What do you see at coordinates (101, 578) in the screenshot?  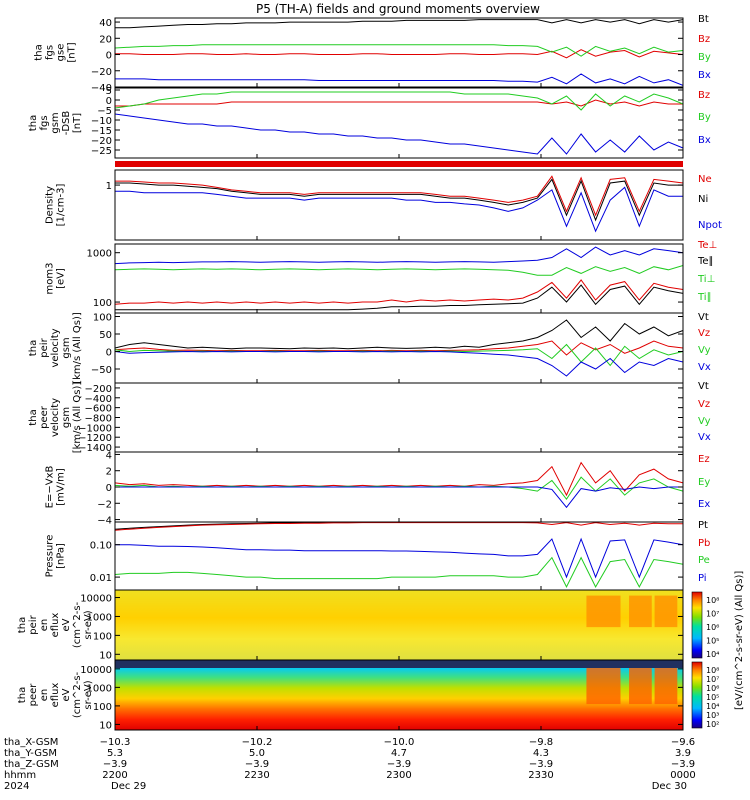 I see `y-tick-label: 0.01` at bounding box center [101, 578].